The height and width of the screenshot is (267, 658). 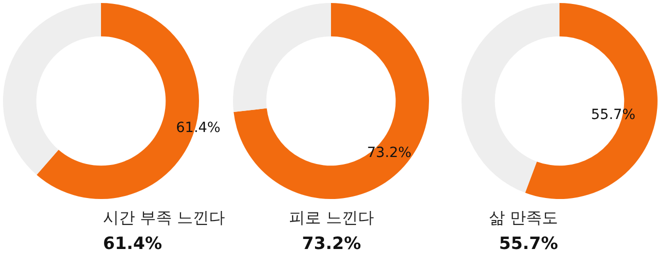 I want to click on text: 시간 부족 느낀다, so click(x=164, y=217).